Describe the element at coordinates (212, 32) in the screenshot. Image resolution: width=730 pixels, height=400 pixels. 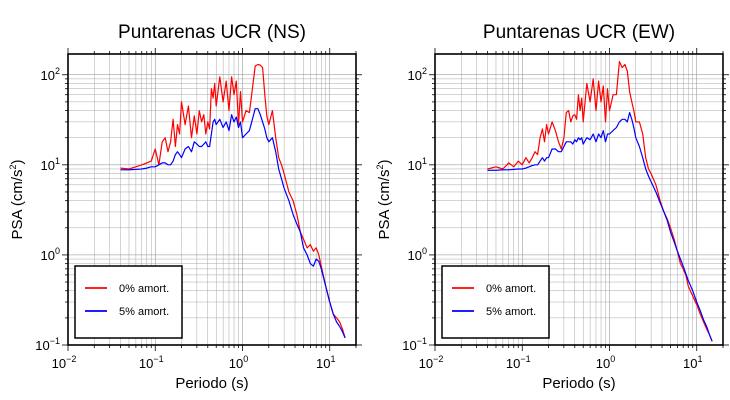
I see `chart-title: Puntarenas UCR (NS)` at that location.